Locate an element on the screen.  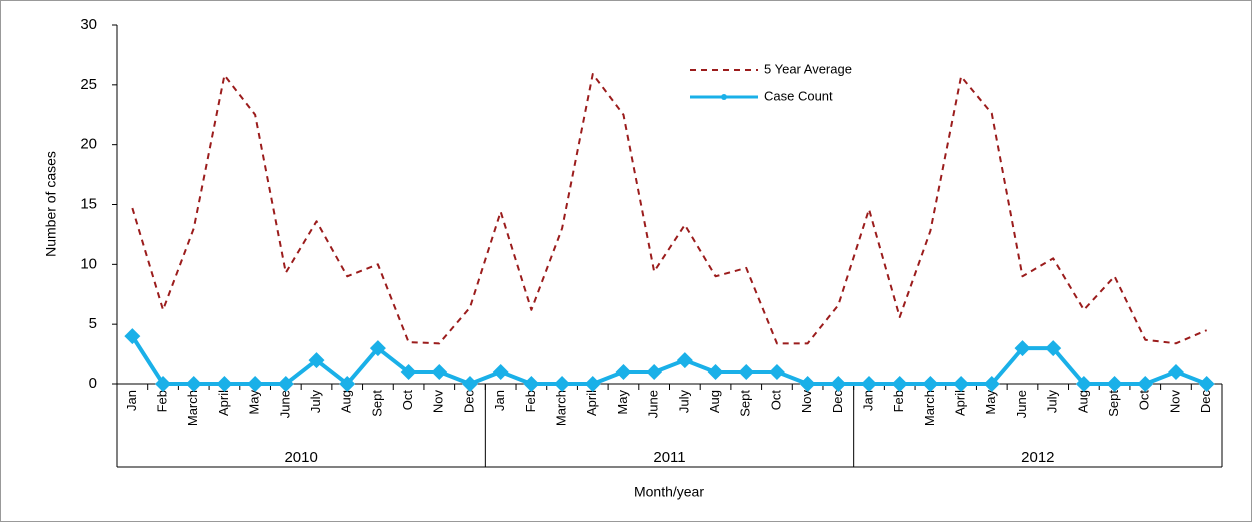
legend-marker is located at coordinates (724, 97).